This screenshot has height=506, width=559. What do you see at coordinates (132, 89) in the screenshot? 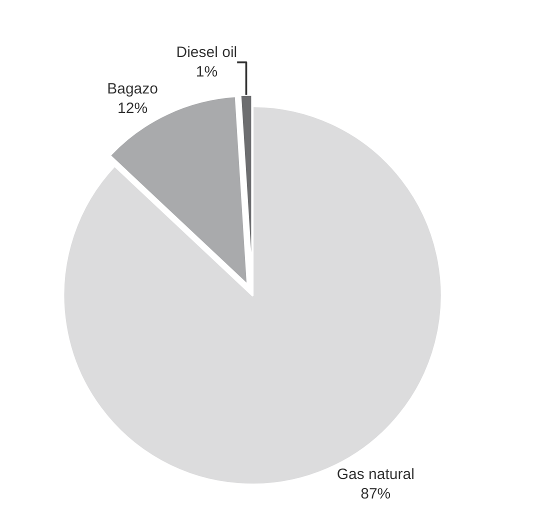
I see `slice-label: Bagazo` at bounding box center [132, 89].